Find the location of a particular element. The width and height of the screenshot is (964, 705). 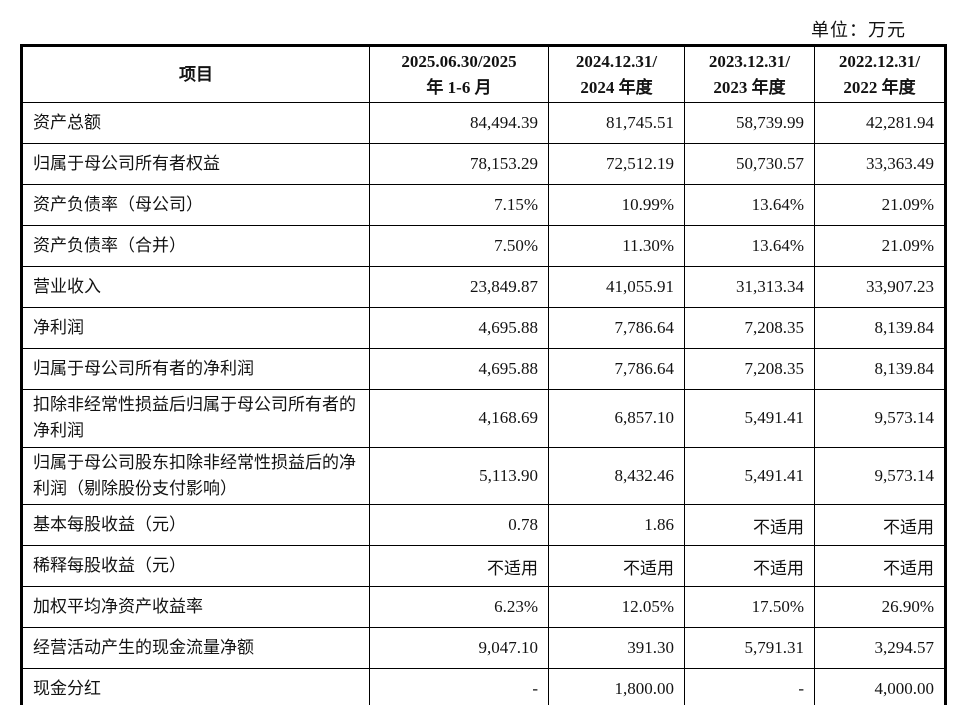

row-label: 归属于母公司所有者的净利润 is located at coordinates (195, 369).